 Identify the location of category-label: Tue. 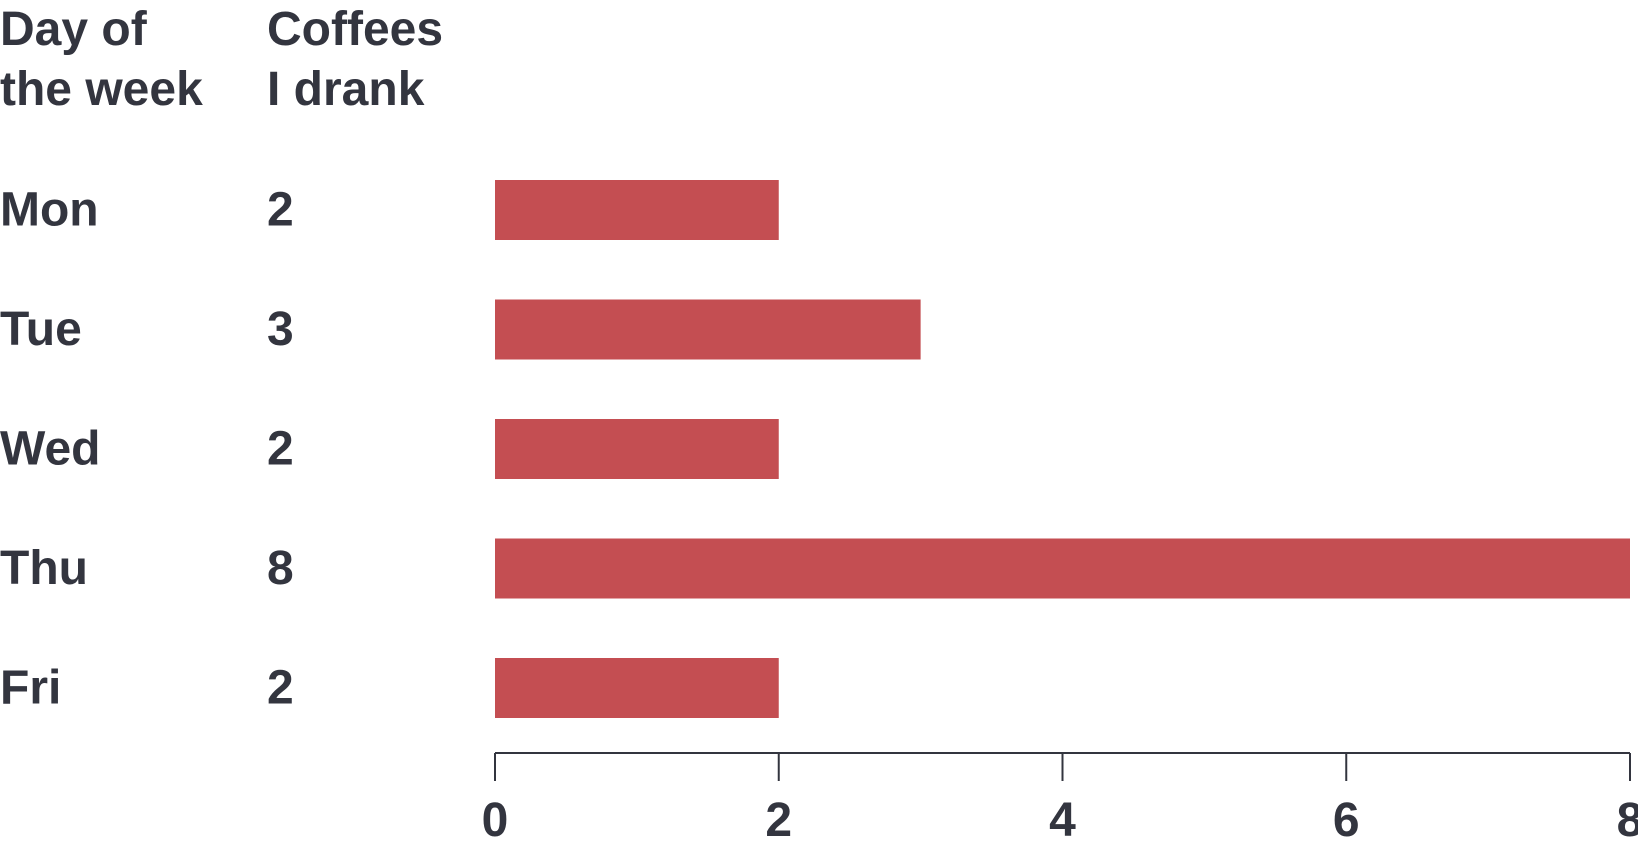
(41, 329).